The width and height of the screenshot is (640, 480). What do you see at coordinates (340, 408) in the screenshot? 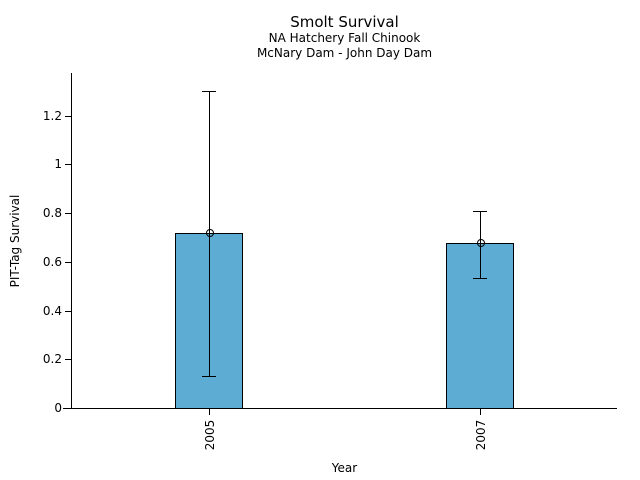
I see `x-axis-line` at bounding box center [340, 408].